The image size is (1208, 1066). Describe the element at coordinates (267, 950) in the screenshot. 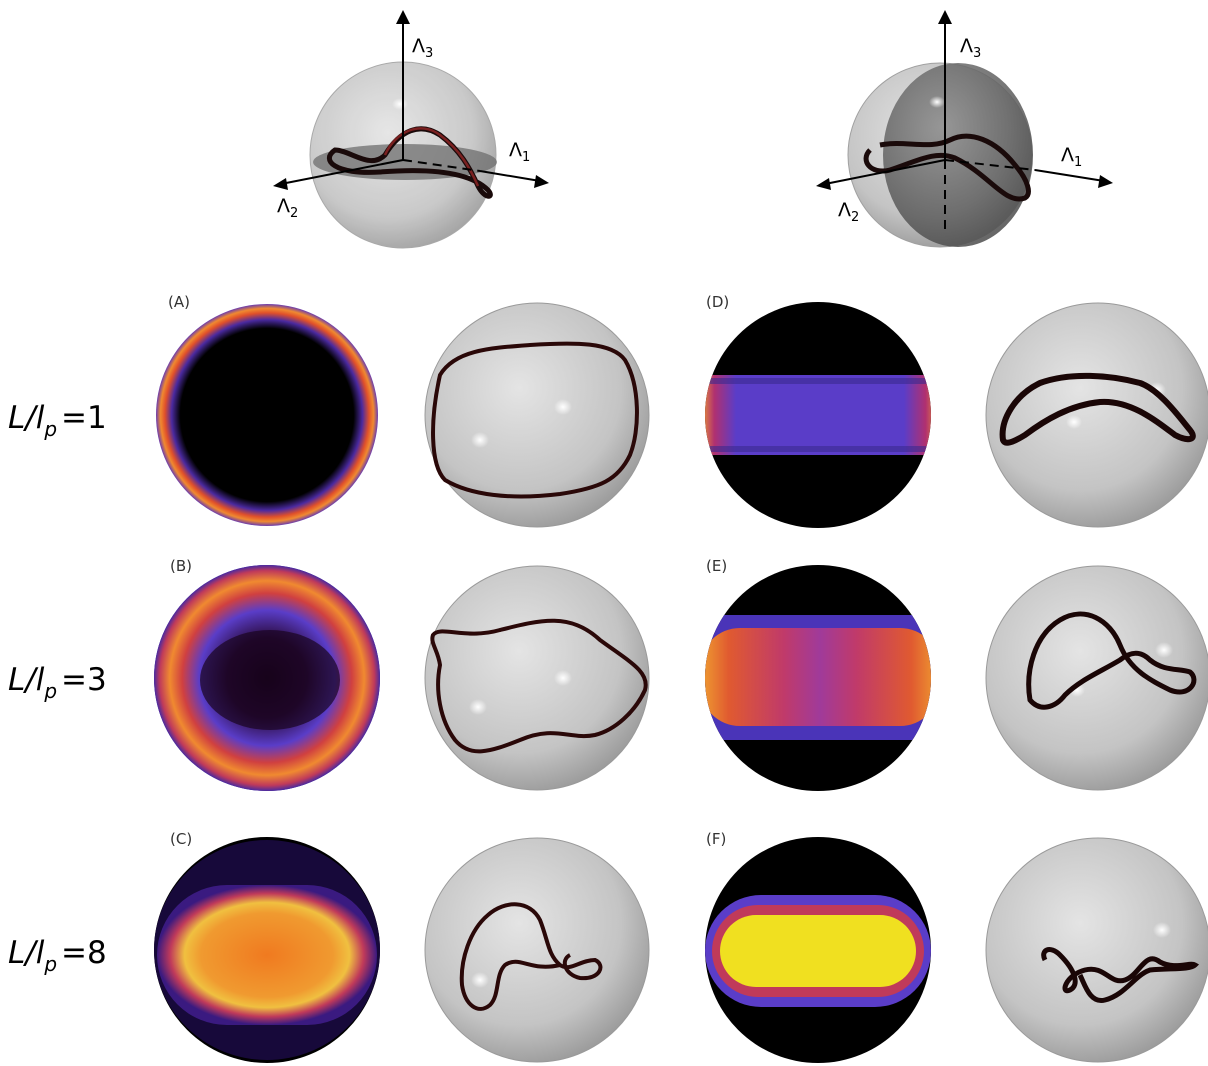

I see `heatmap-c` at that location.